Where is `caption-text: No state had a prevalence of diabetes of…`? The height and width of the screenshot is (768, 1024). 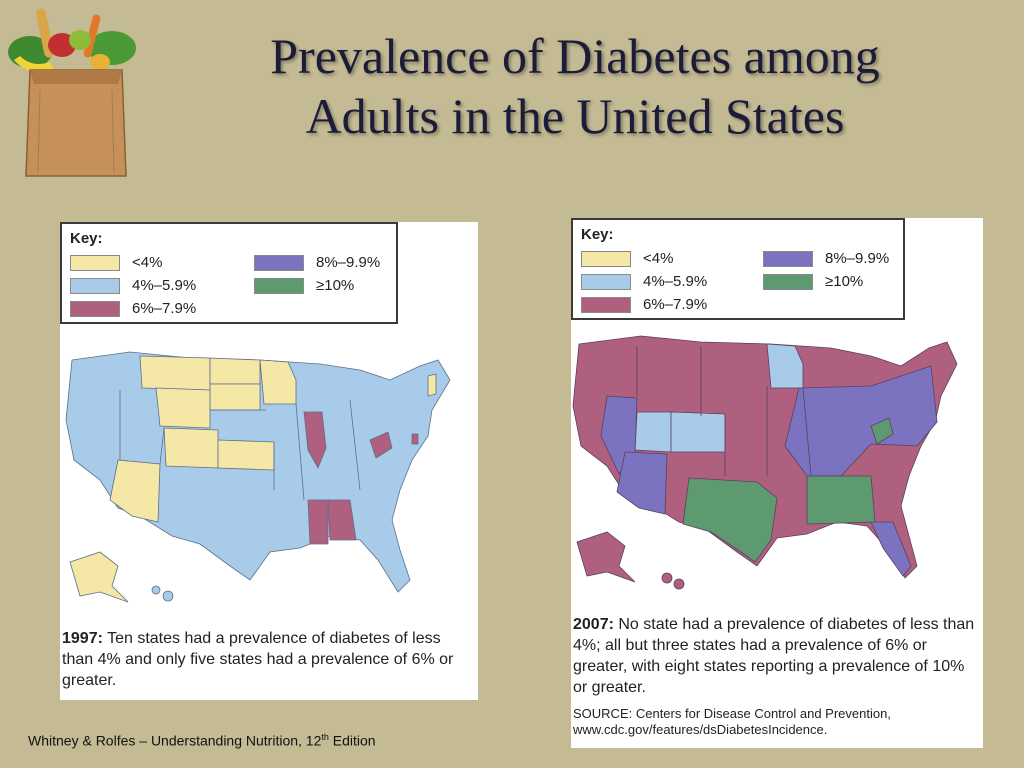
caption-text: No state had a prevalence of diabetes of… is located at coordinates (774, 656).